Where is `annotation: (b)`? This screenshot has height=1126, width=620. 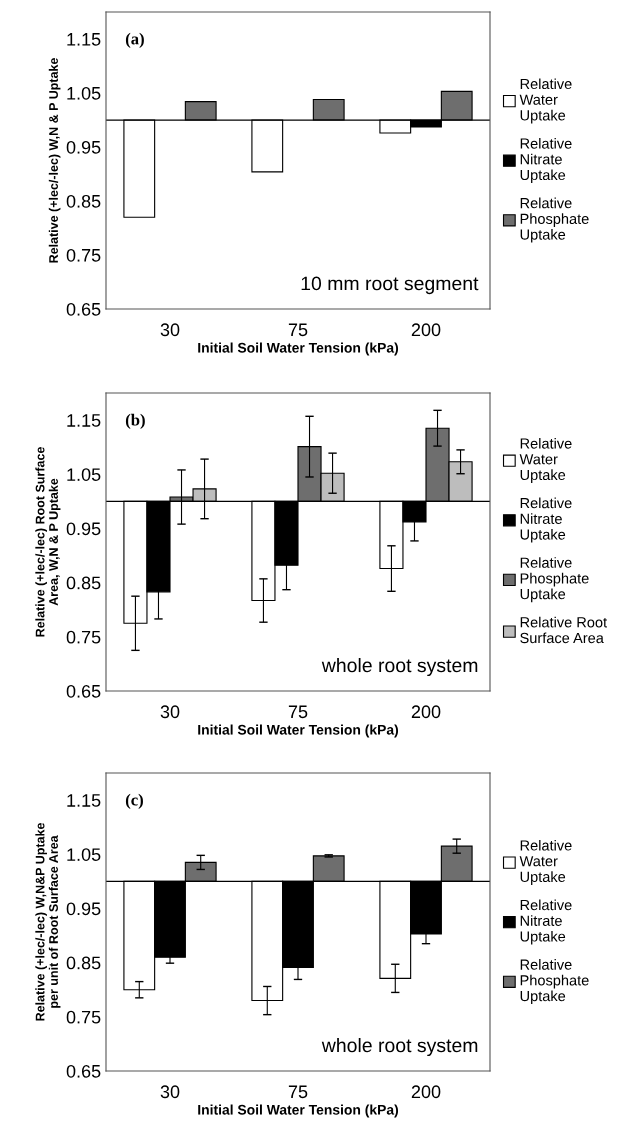 annotation: (b) is located at coordinates (135, 421).